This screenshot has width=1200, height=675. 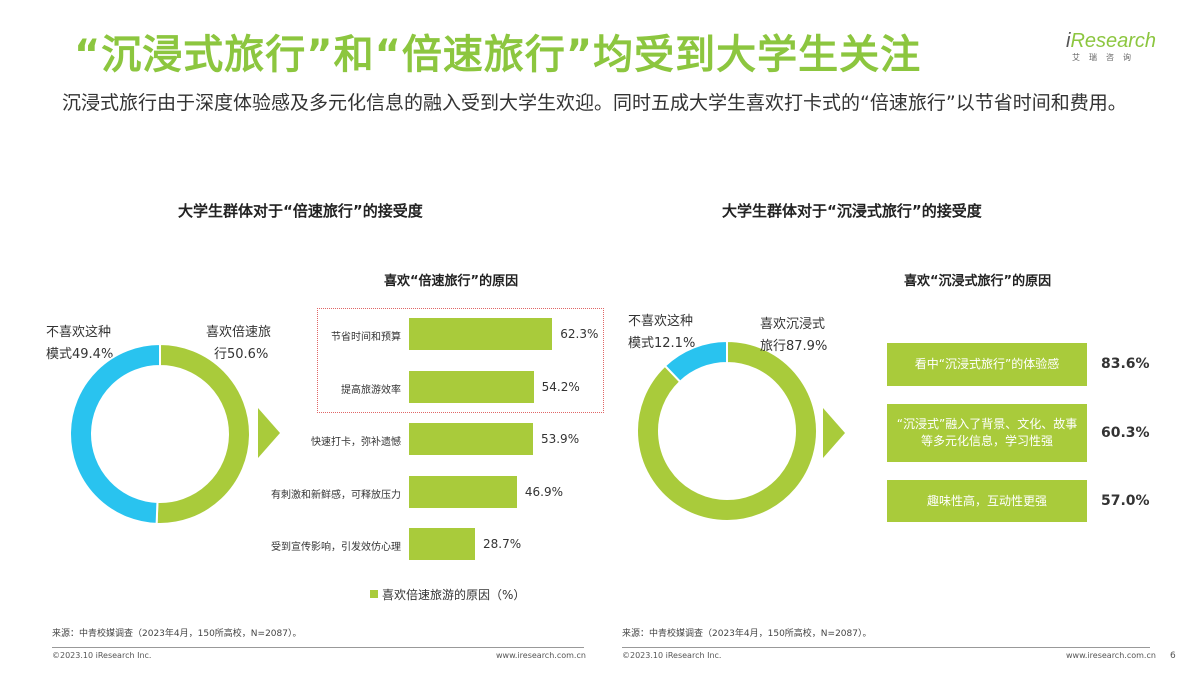 I want to click on left-bar-value-2: 53.9%, so click(x=560, y=439).